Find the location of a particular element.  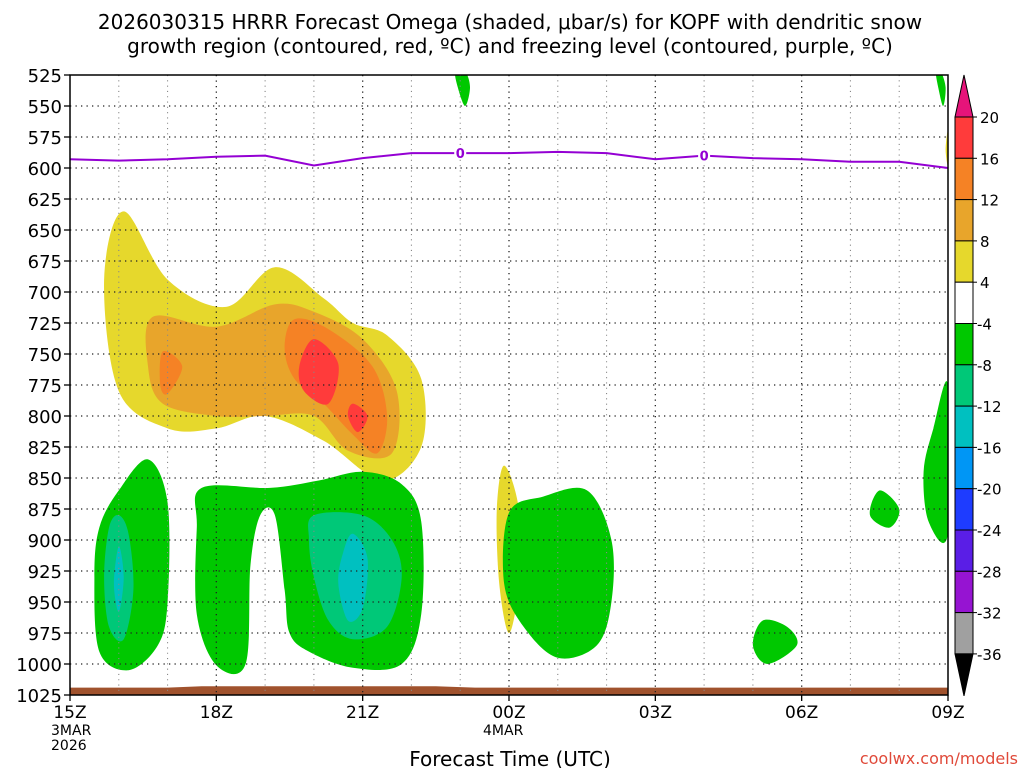

y-tick-label-675: 675 is located at coordinates (45, 262).